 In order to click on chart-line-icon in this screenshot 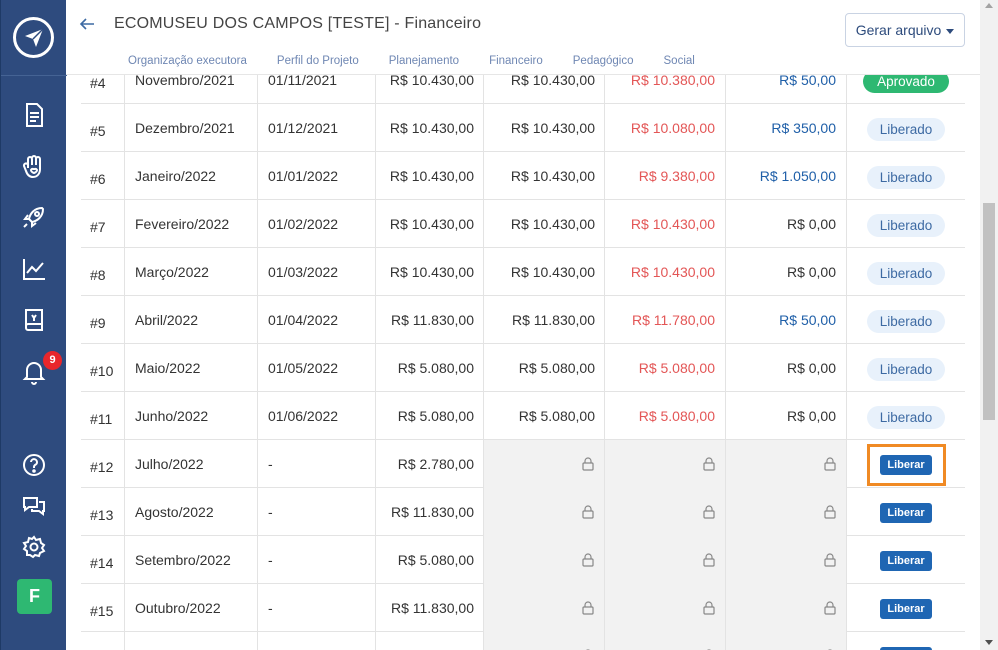, I will do `click(34, 269)`.